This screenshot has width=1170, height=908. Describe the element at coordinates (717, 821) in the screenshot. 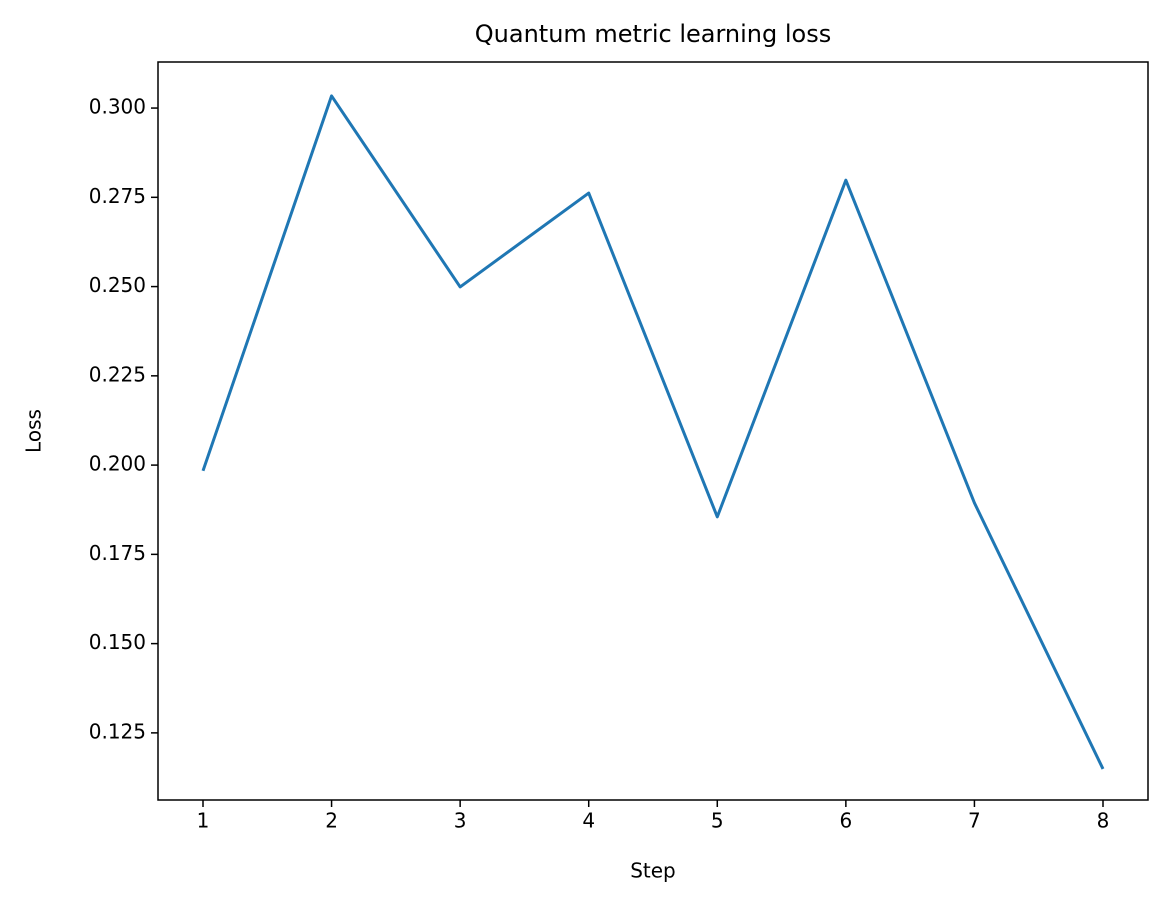

I see `x-tick-label: 5` at that location.